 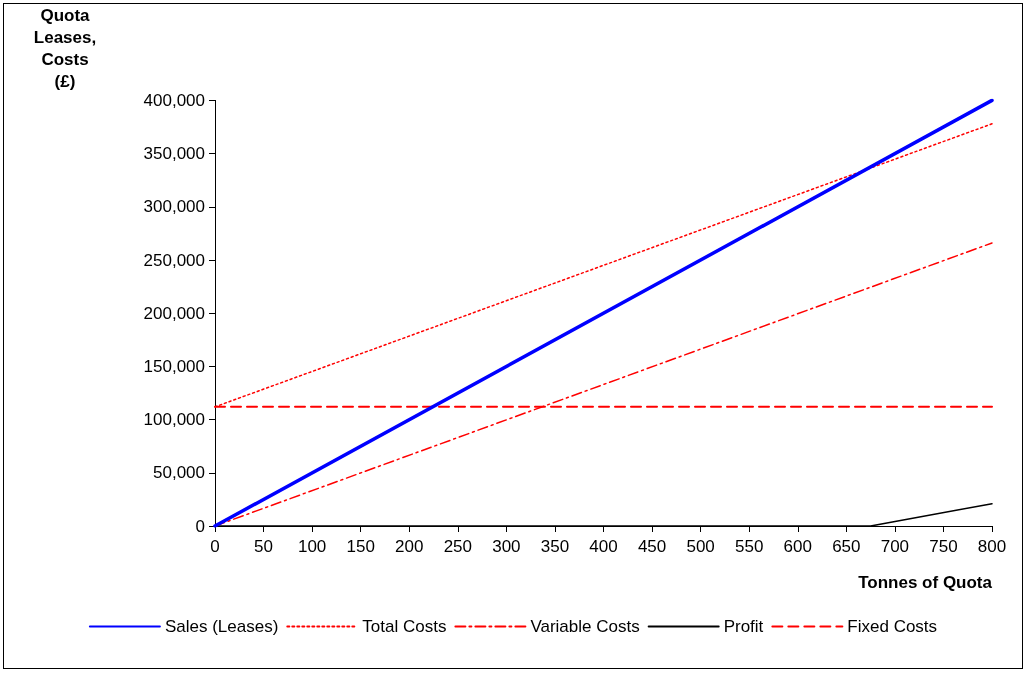 I want to click on x-tick-label: 150, so click(x=360, y=546).